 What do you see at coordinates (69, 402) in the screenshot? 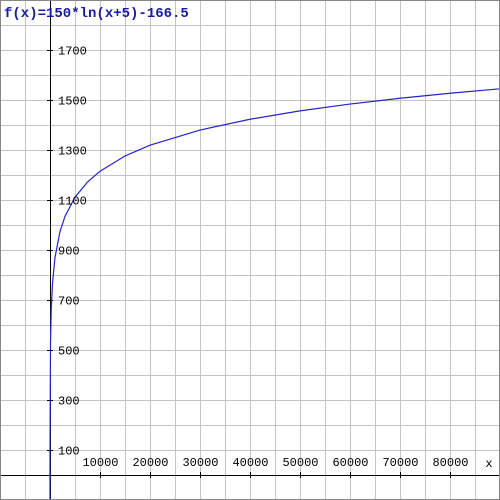
I see `y-tick-label: 300` at bounding box center [69, 402].